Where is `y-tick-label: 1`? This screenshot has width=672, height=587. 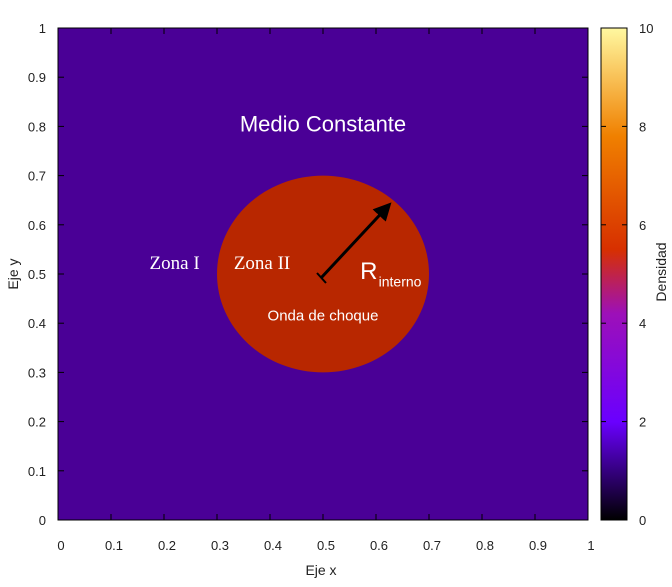
y-tick-label: 1 is located at coordinates (42, 28).